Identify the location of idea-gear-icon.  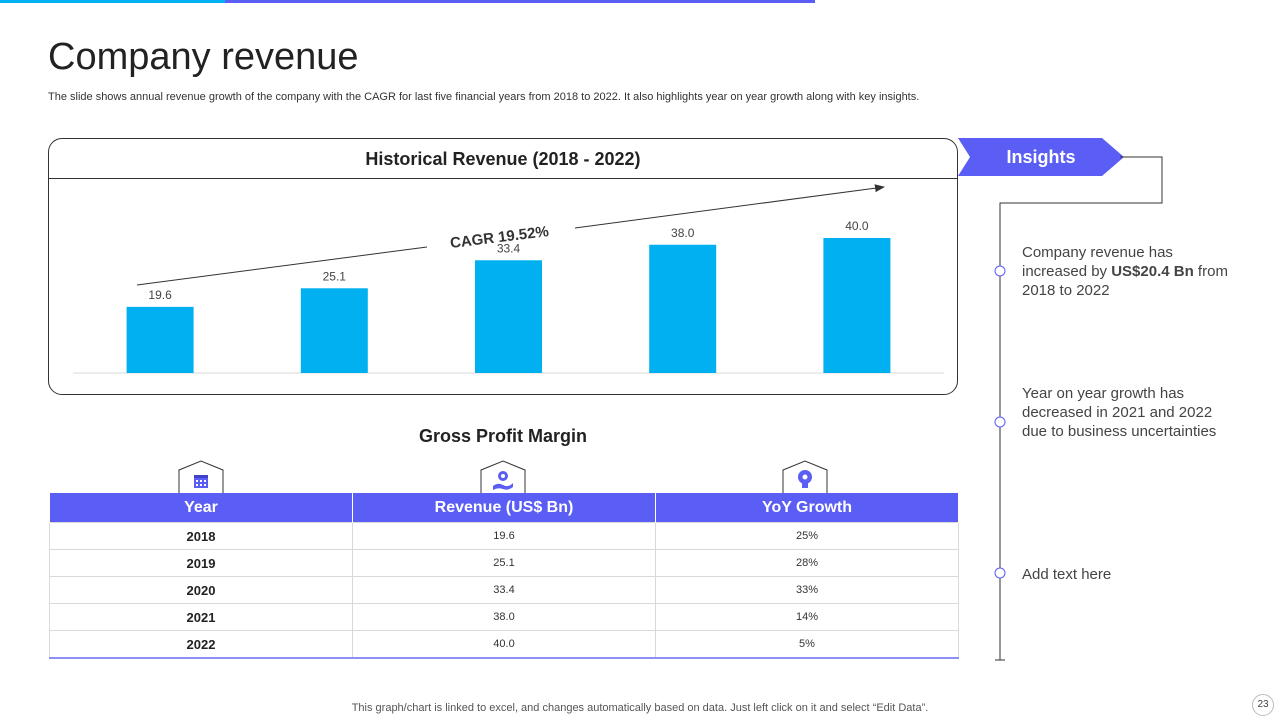
(805, 477).